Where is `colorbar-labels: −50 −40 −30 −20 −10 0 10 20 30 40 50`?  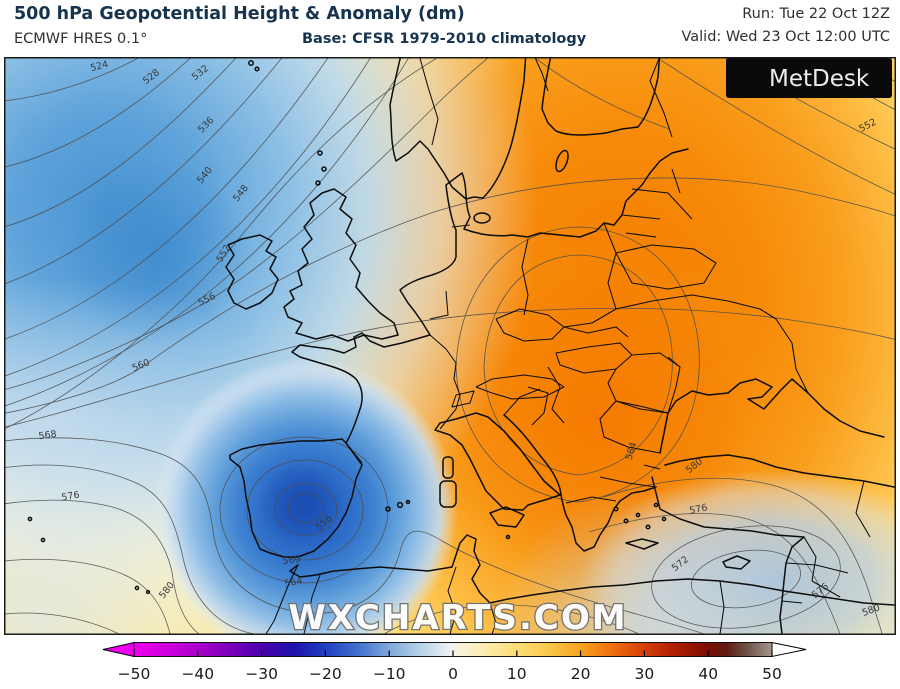 colorbar-labels: −50 −40 −30 −20 −10 0 10 20 30 40 50 is located at coordinates (450, 674).